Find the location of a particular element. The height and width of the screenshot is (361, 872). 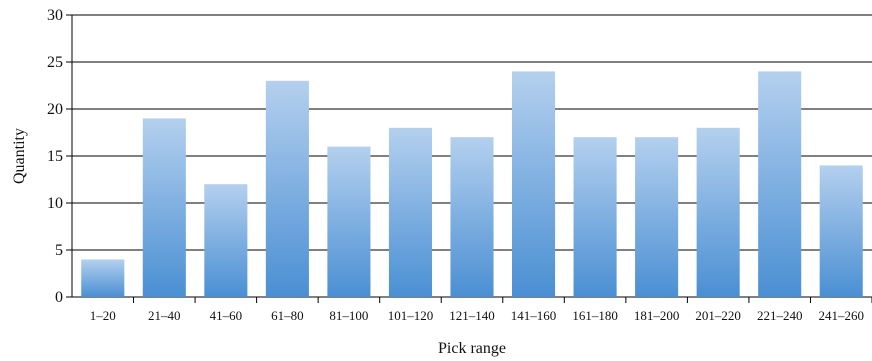

x-axis-title: Pick range is located at coordinates (472, 348).